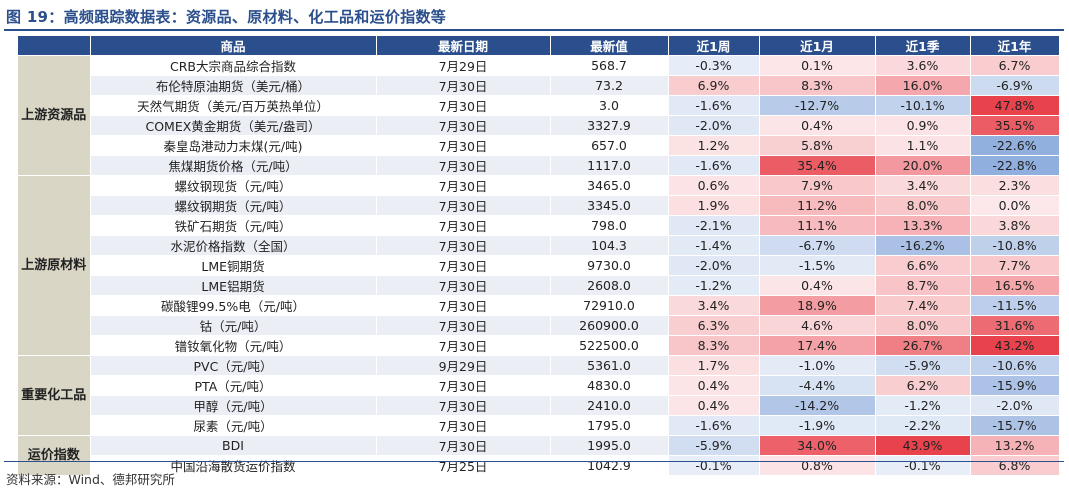  Describe the element at coordinates (609, 425) in the screenshot. I see `latest-value: 1795.0` at that location.